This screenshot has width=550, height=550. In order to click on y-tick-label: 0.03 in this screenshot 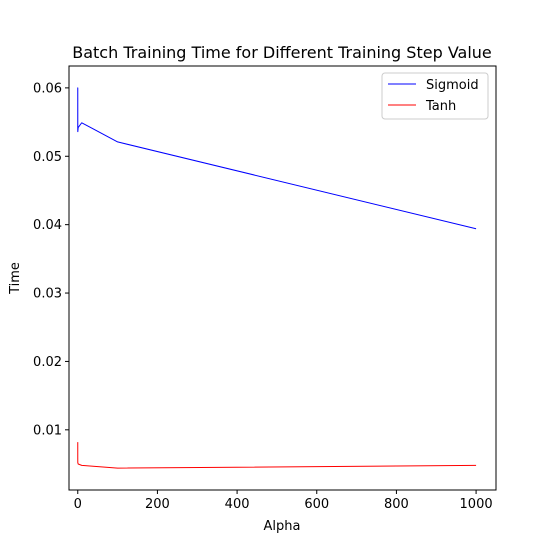, I will do `click(47, 294)`.